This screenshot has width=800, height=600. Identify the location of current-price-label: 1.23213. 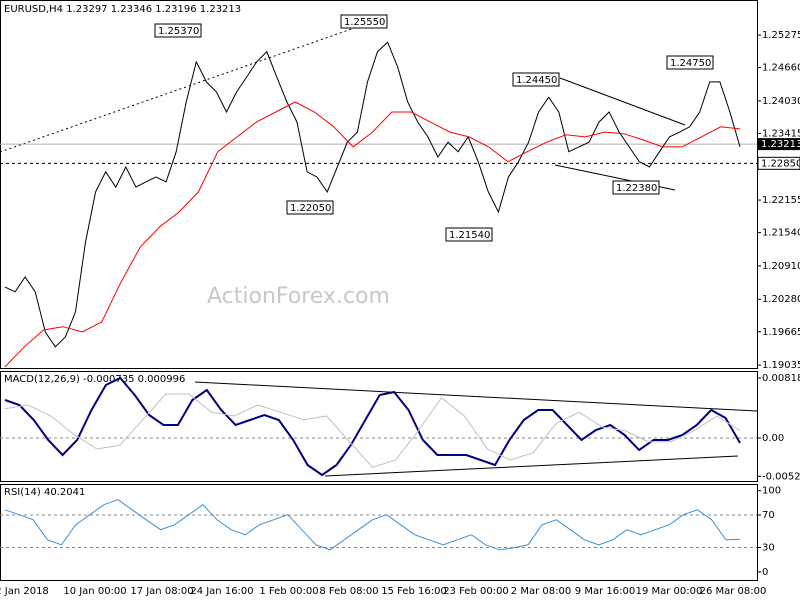
(780, 144).